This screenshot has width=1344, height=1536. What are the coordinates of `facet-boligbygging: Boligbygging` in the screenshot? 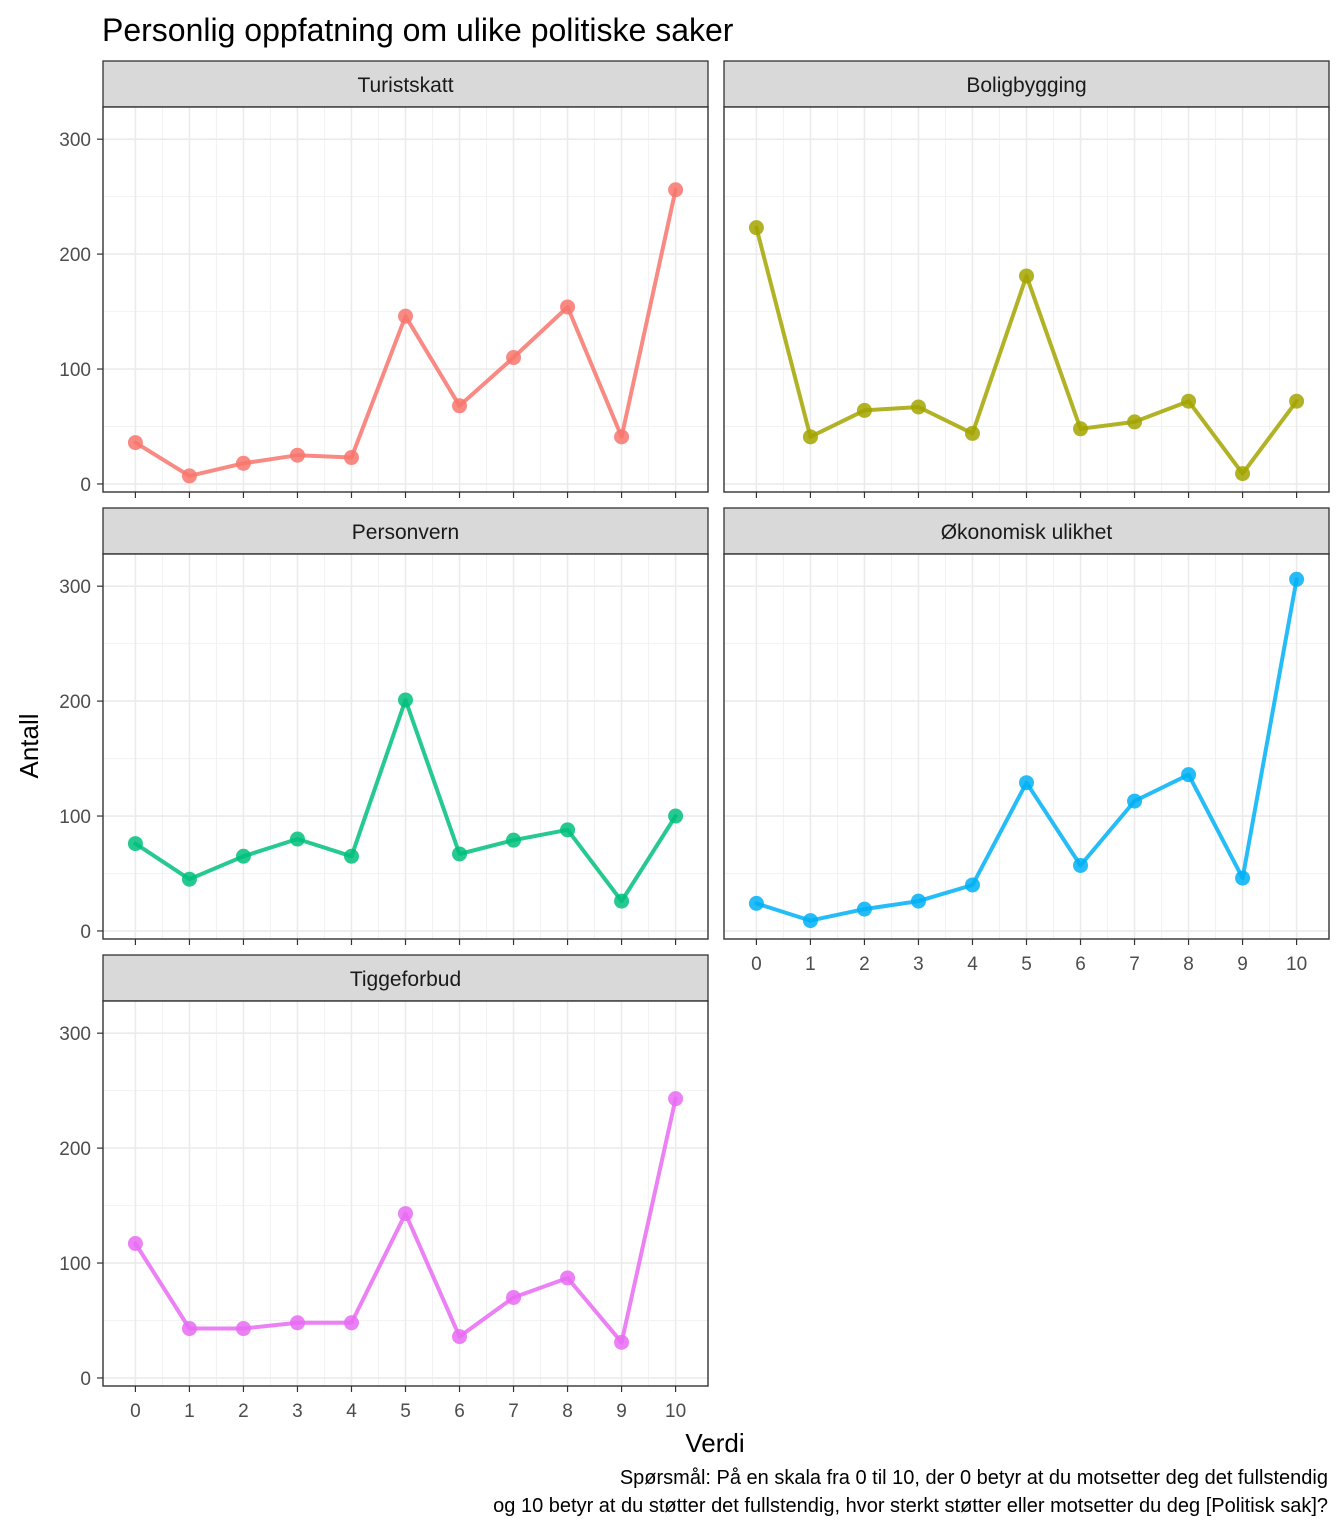 It's located at (1026, 279).